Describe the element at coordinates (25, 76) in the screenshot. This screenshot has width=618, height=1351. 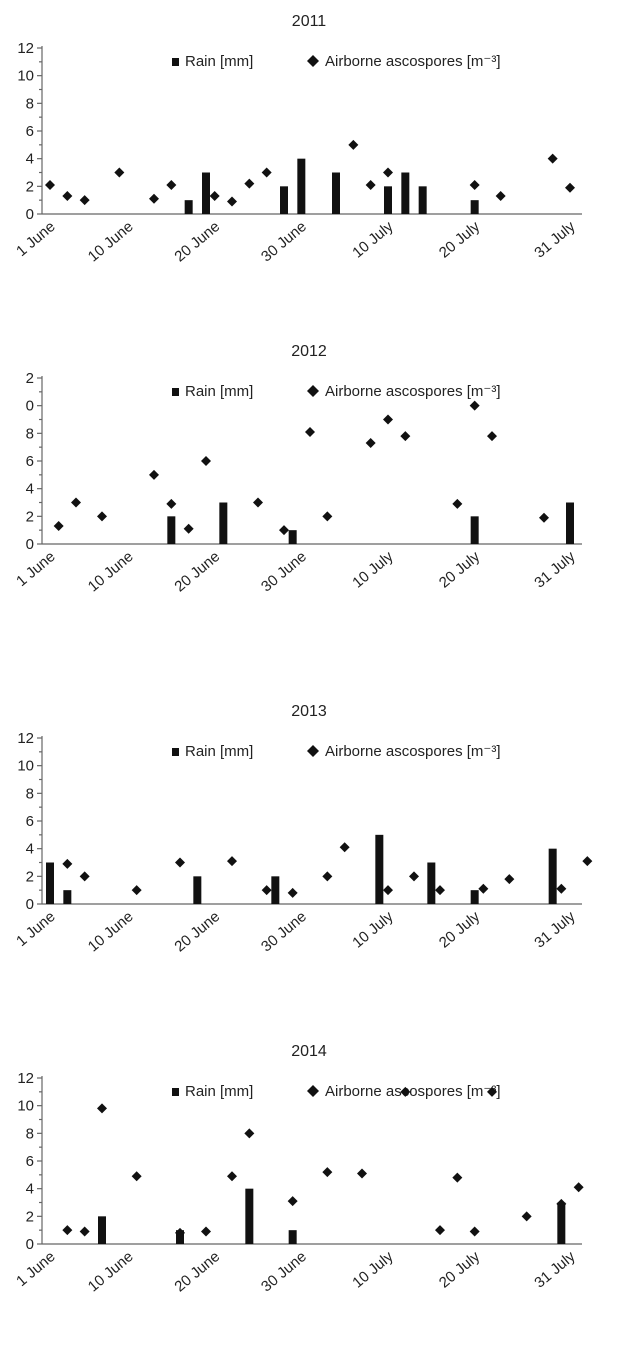
I see `y-tick-label: 10` at that location.